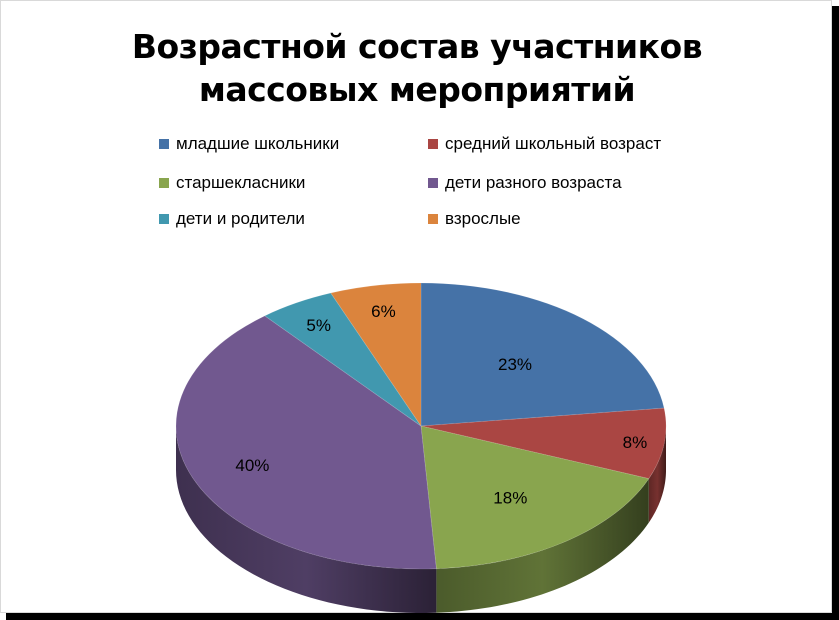 Image resolution: width=839 pixels, height=620 pixels. What do you see at coordinates (543, 443) in the screenshot?
I see `pie-slice-middle-school-age` at bounding box center [543, 443].